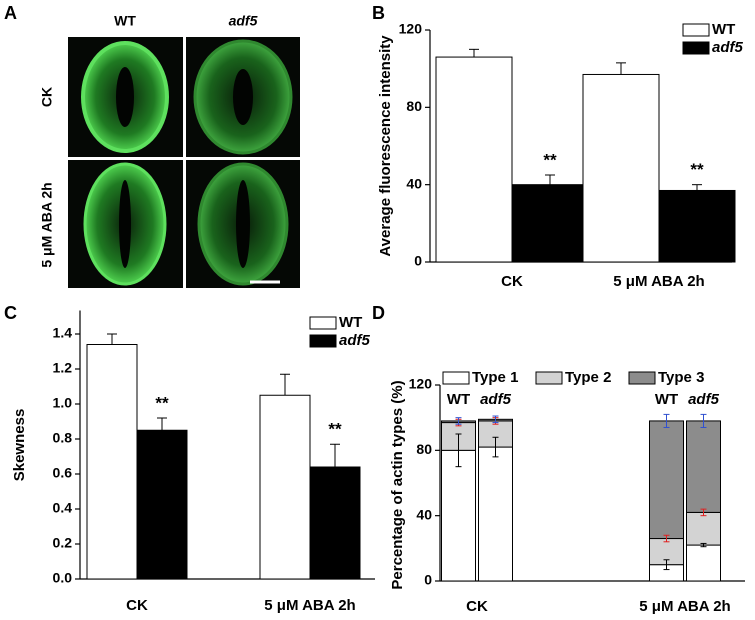 This screenshot has width=755, height=620. I want to click on y-axis-label: Skewness, so click(19, 445).